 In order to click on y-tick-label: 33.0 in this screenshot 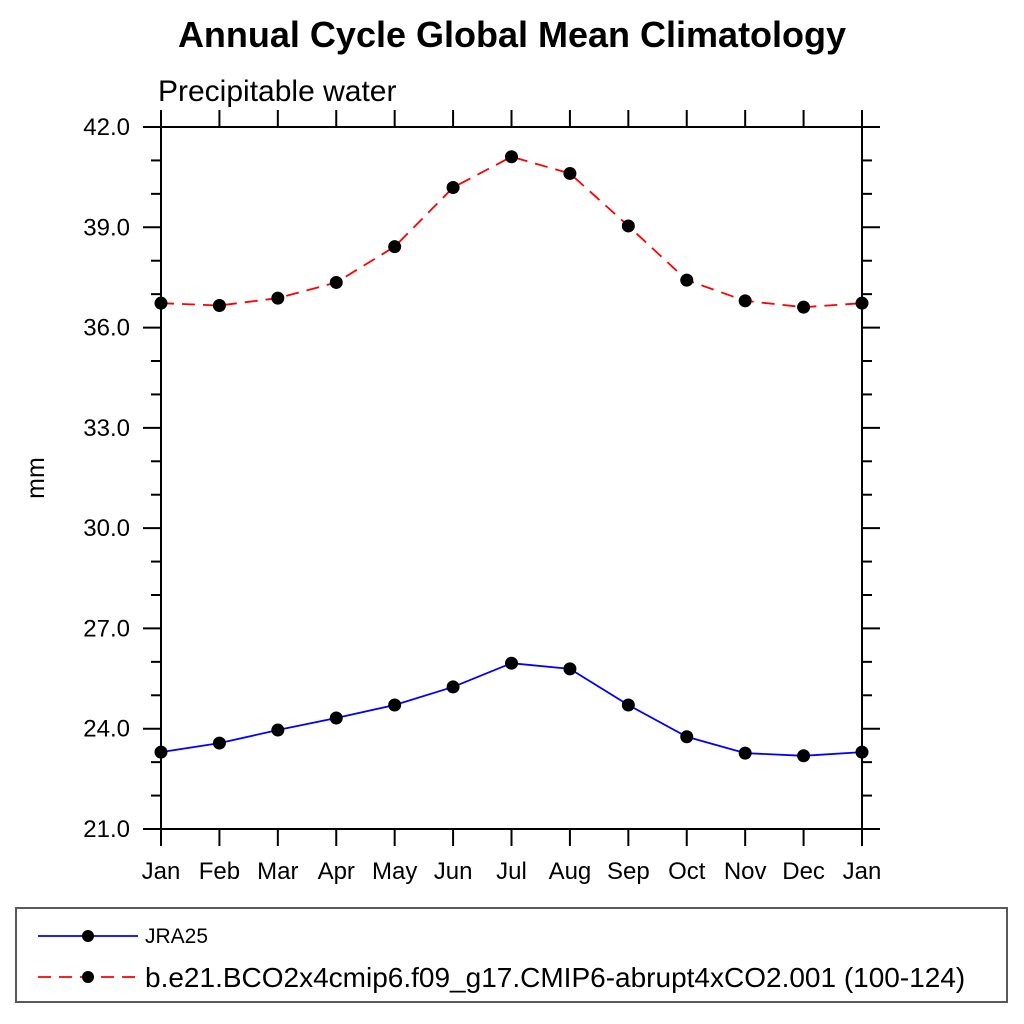, I will do `click(106, 428)`.